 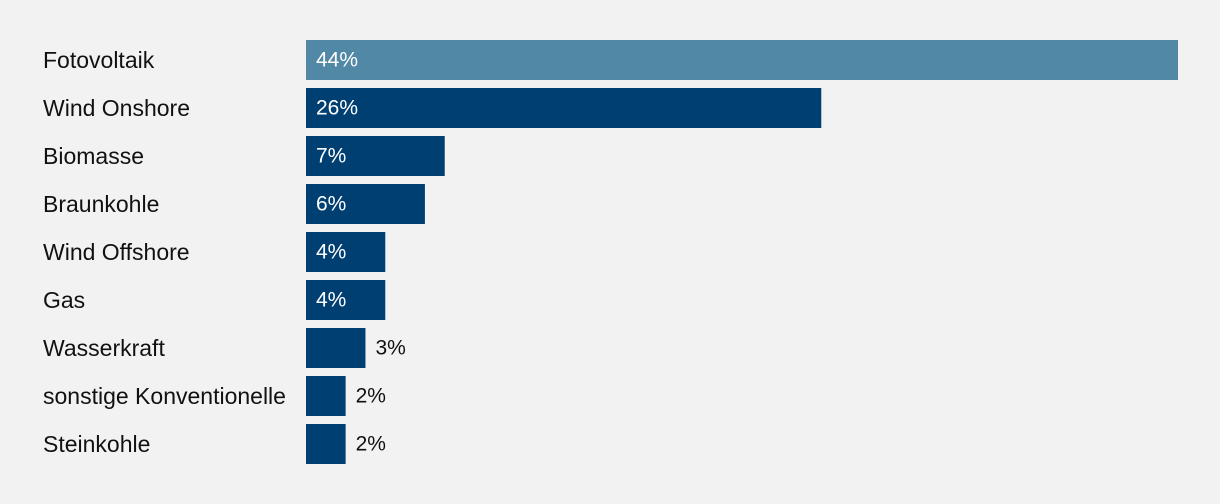 I want to click on category-label: Fotovoltaik, so click(x=99, y=60).